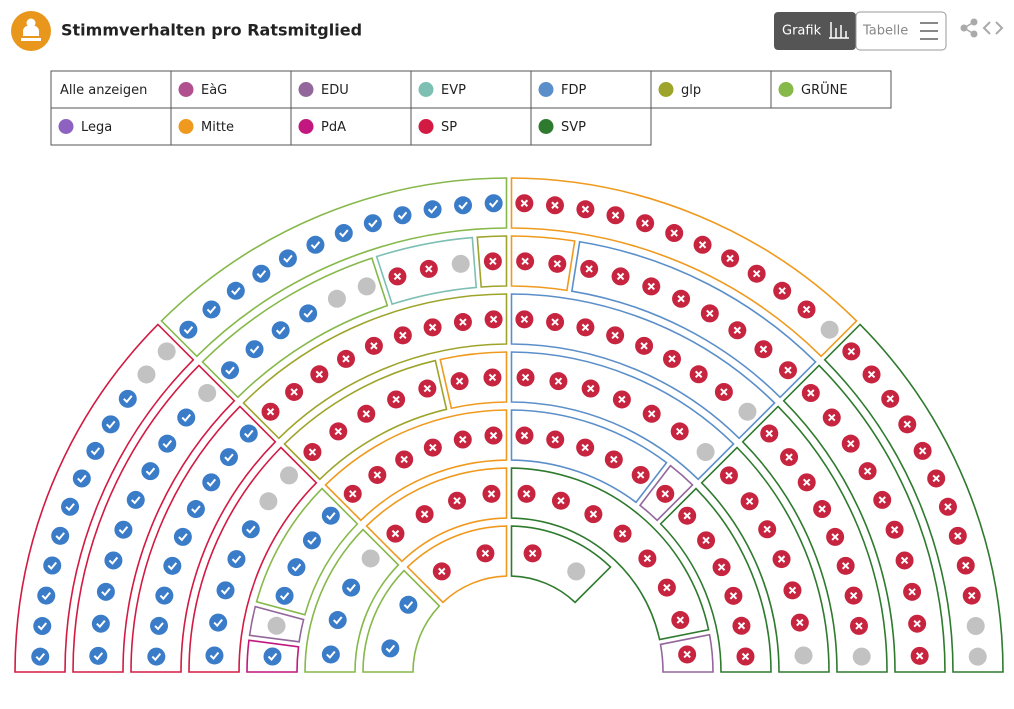  What do you see at coordinates (96, 127) in the screenshot?
I see `legend-label: Lega` at bounding box center [96, 127].